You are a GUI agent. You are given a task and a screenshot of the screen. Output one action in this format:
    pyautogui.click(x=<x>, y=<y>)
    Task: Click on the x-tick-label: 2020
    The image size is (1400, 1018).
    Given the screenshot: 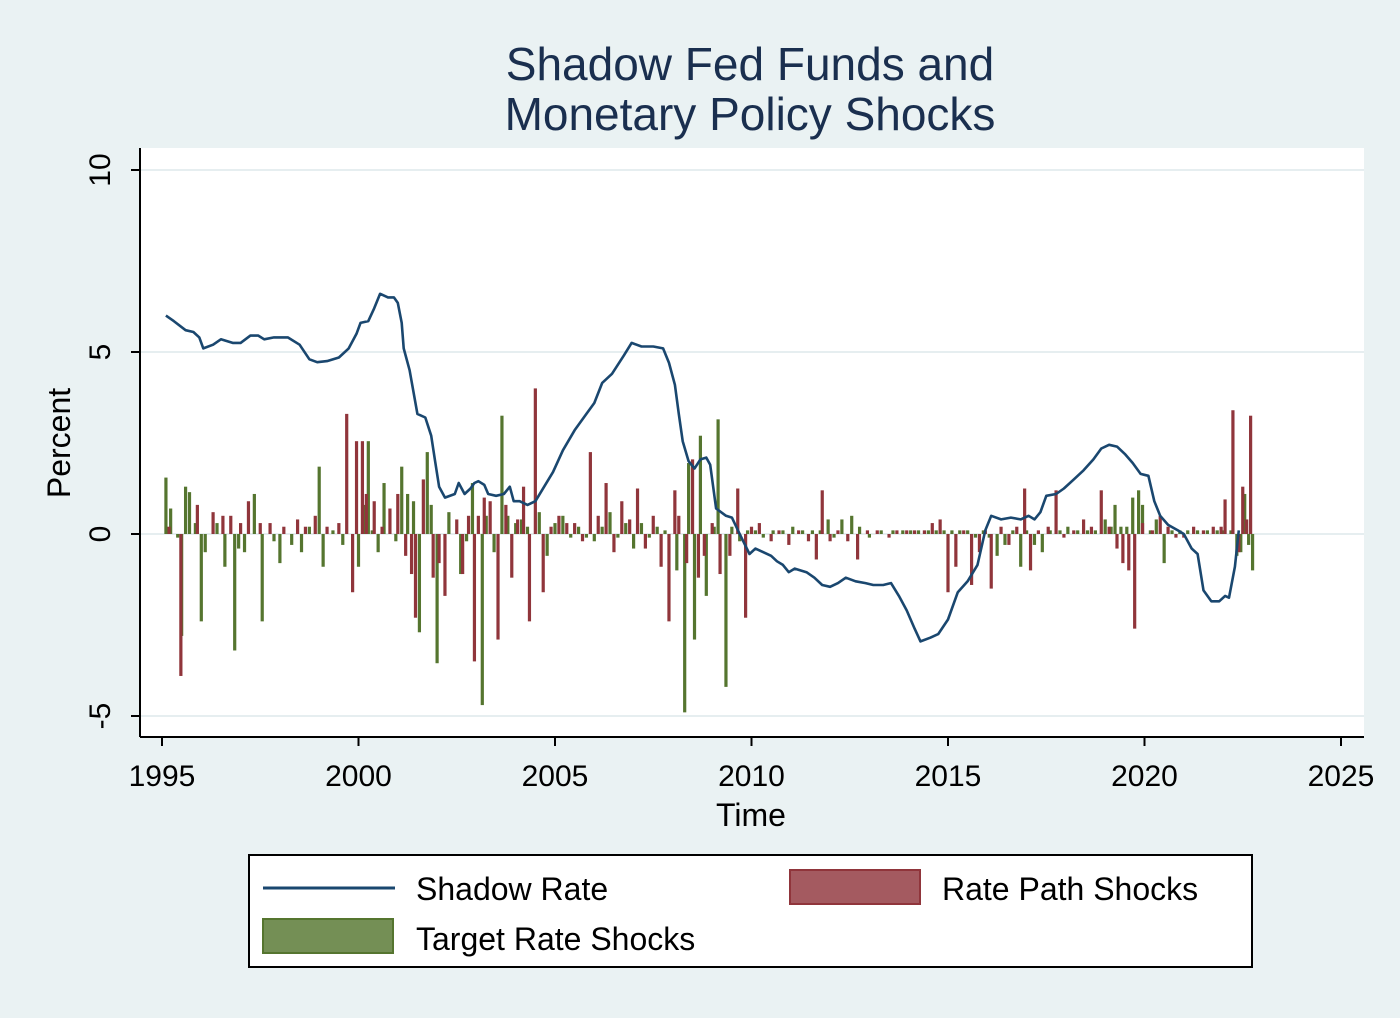 What is the action you would take?
    pyautogui.click(x=1144, y=776)
    